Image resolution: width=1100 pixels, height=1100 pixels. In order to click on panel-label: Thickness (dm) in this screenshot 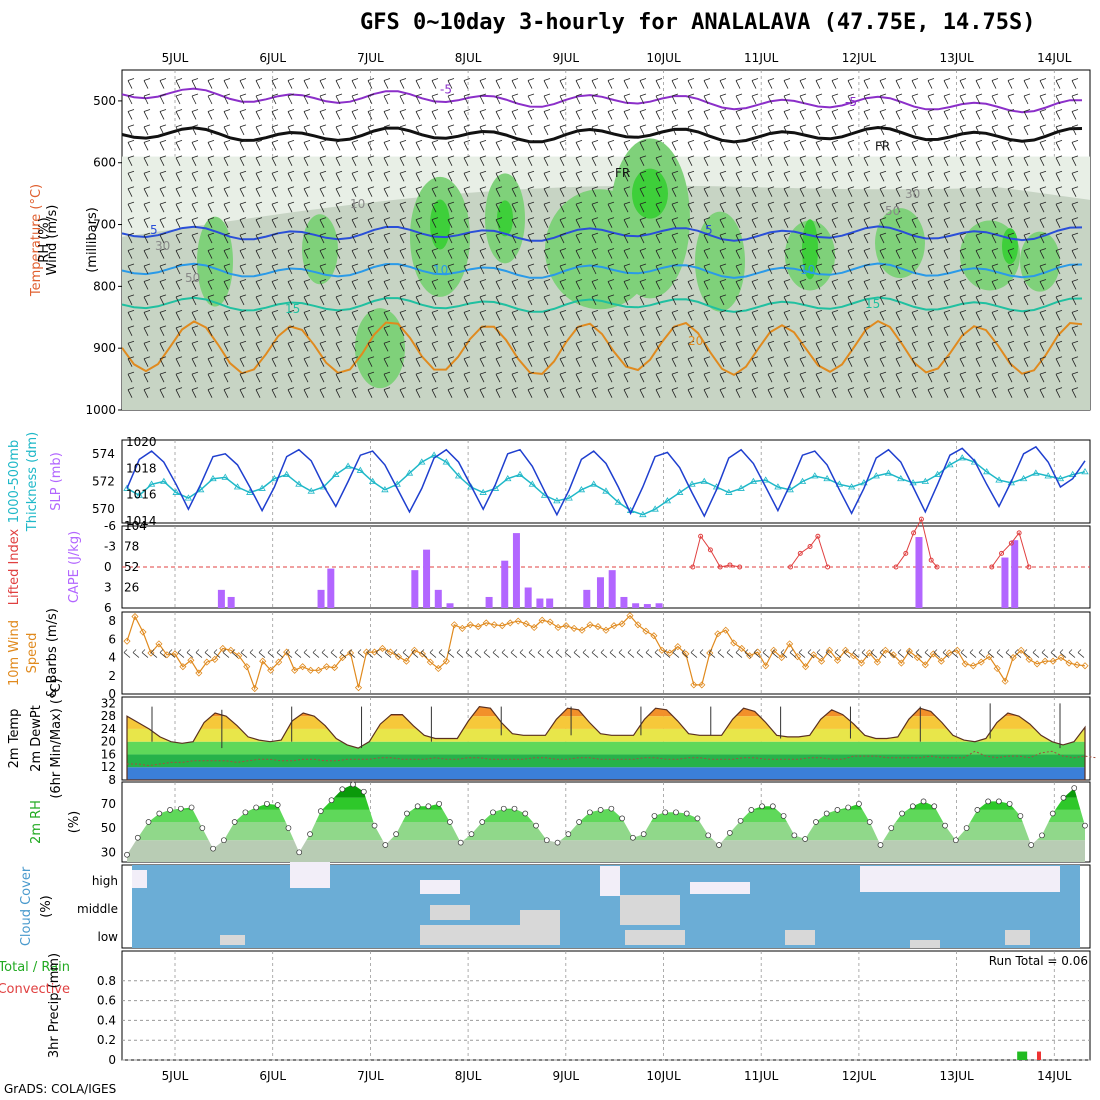, I will do `click(32, 482)`.